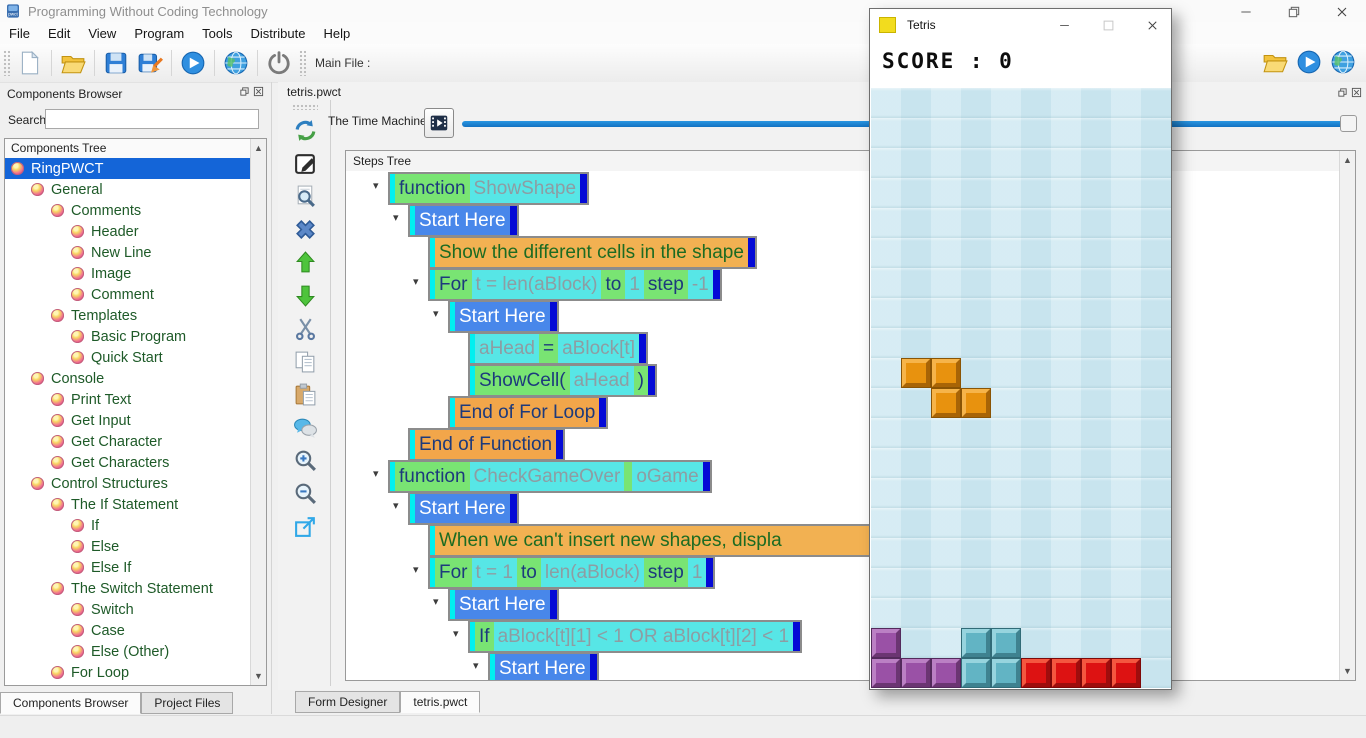  What do you see at coordinates (305, 230) in the screenshot?
I see `delete-button` at bounding box center [305, 230].